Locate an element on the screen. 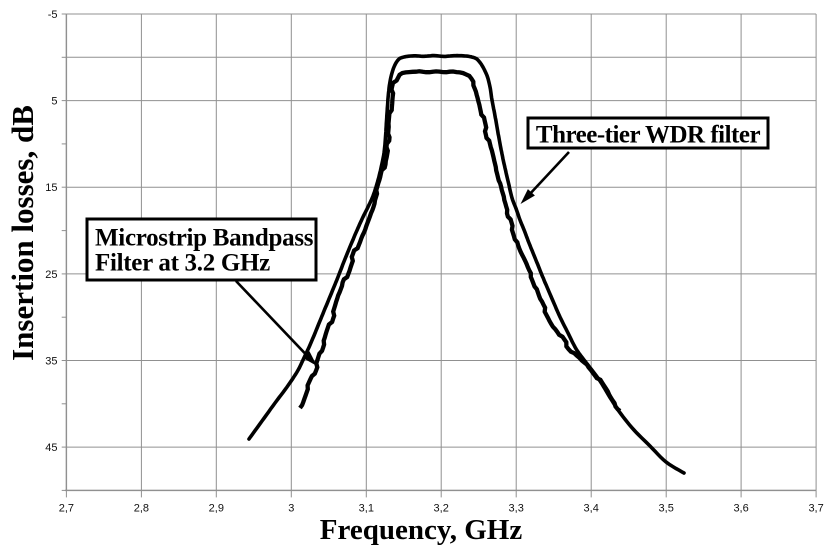 The image size is (833, 559). svg-text: 3,3 is located at coordinates (516, 509).